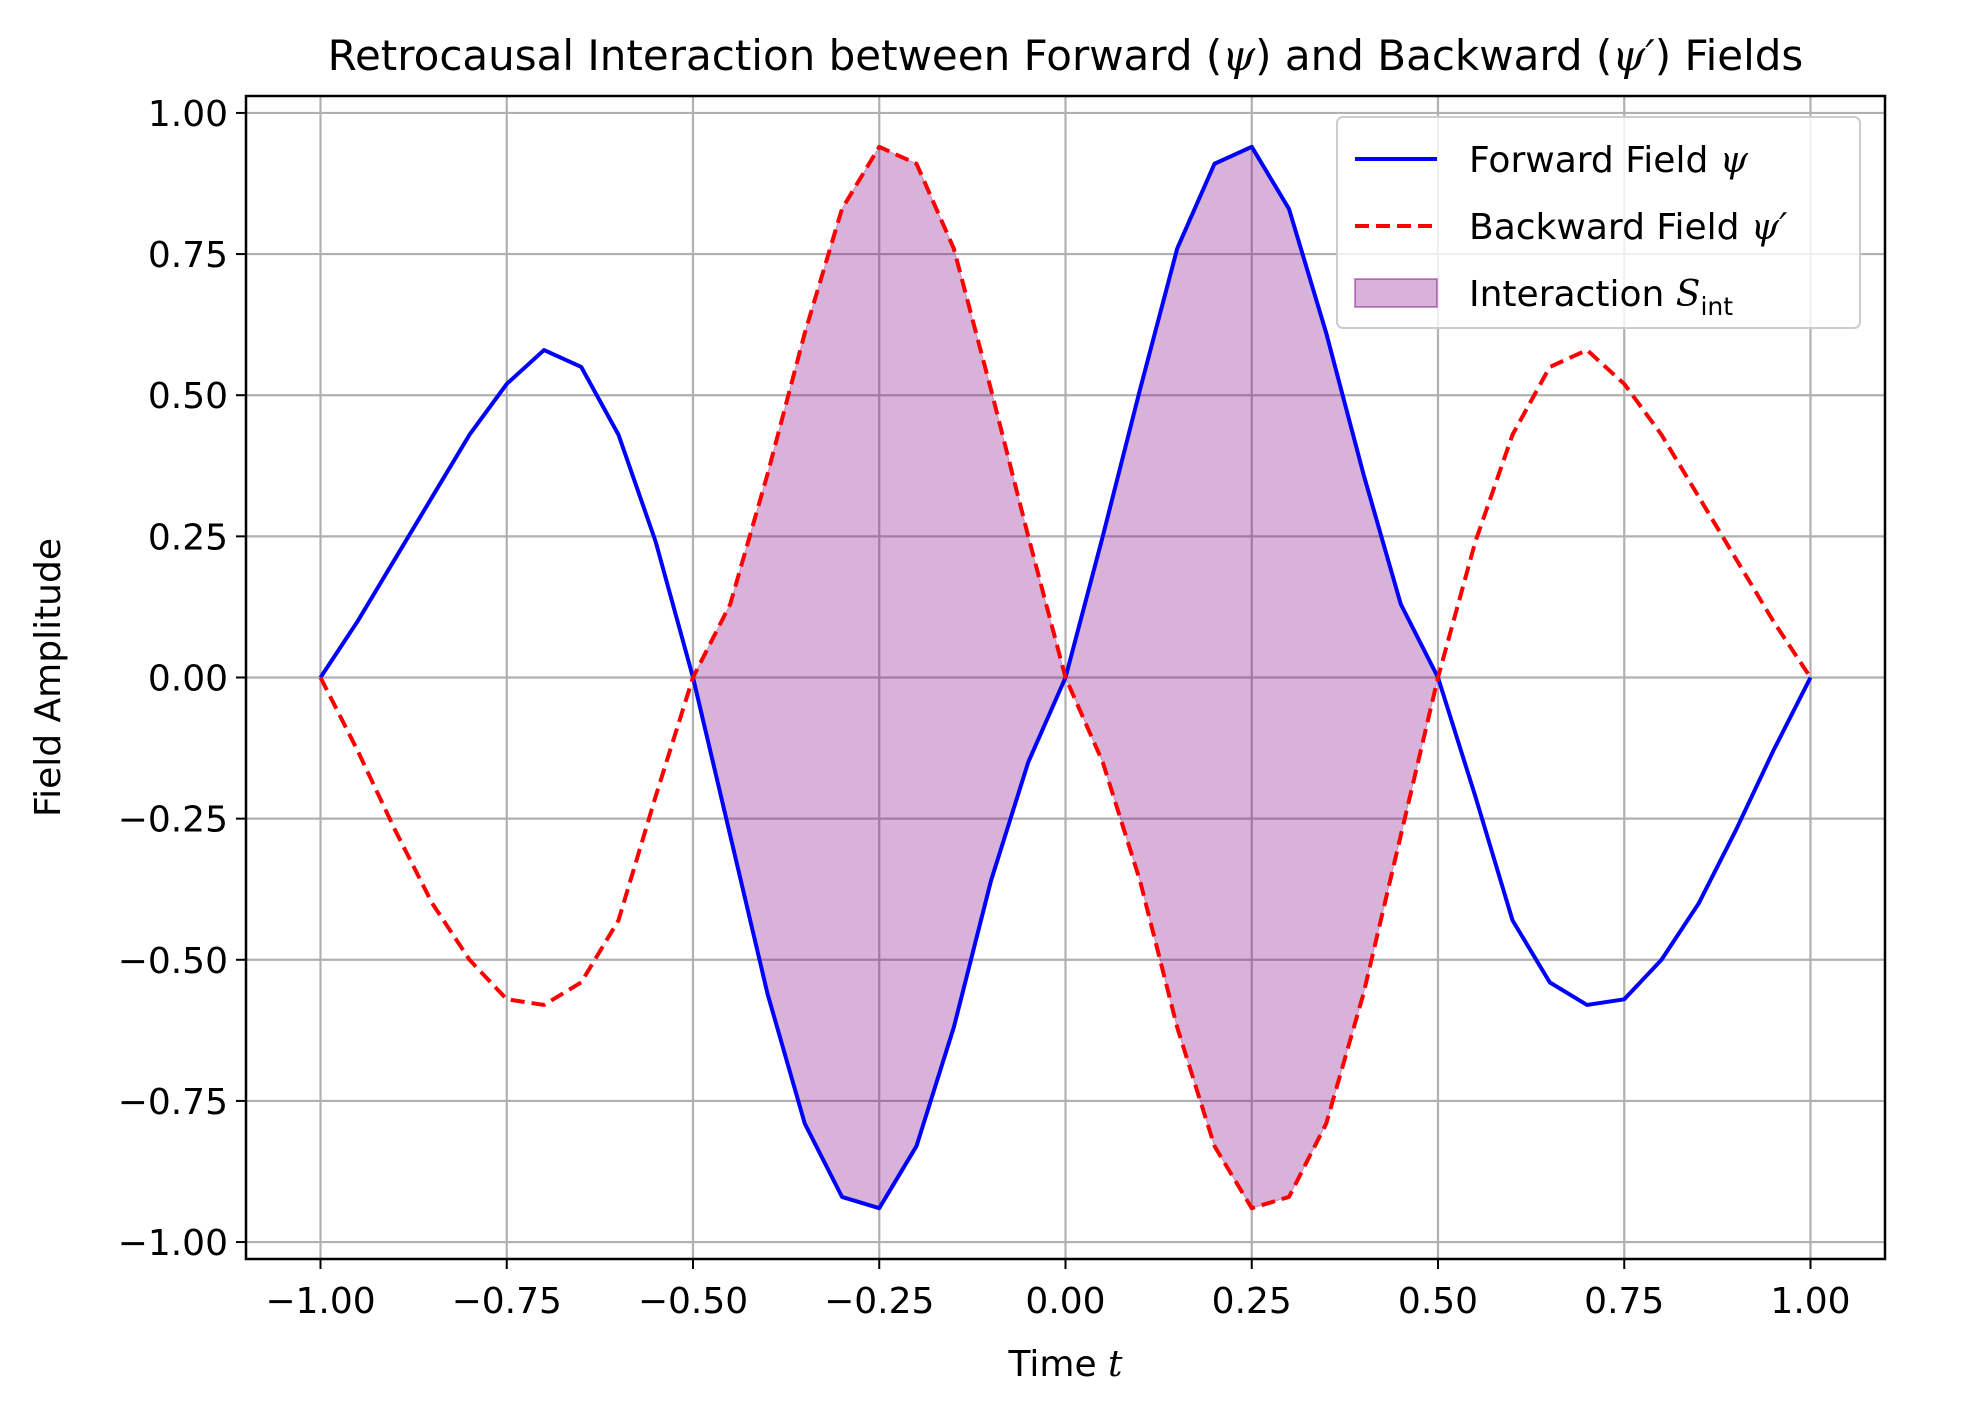 The width and height of the screenshot is (1967, 1411). What do you see at coordinates (1065, 1301) in the screenshot?
I see `x-tick-label: 0.00` at bounding box center [1065, 1301].